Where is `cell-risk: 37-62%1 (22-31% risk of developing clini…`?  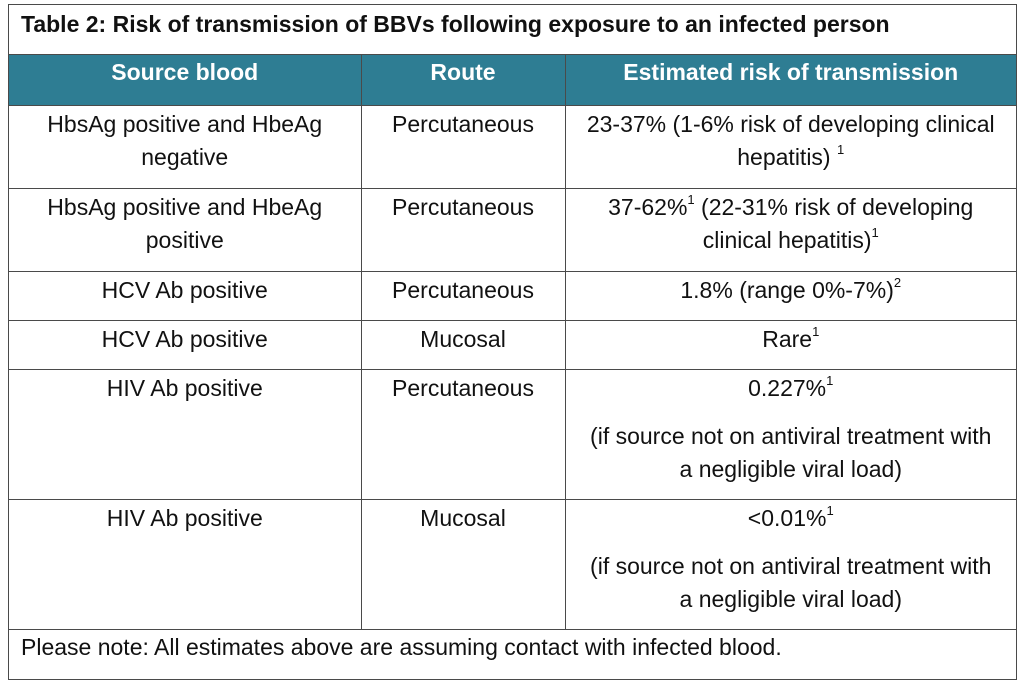 cell-risk: 37-62%1 (22-31% risk of developing clini… is located at coordinates (790, 230).